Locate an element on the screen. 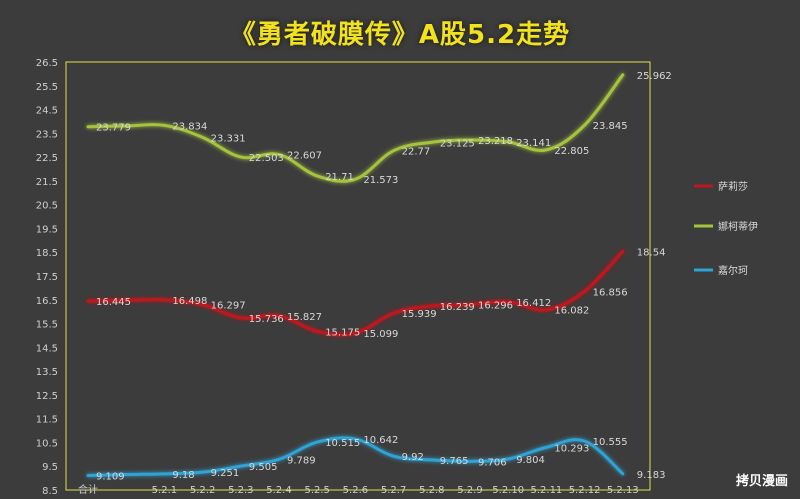  data-label: 23.125 is located at coordinates (457, 143).